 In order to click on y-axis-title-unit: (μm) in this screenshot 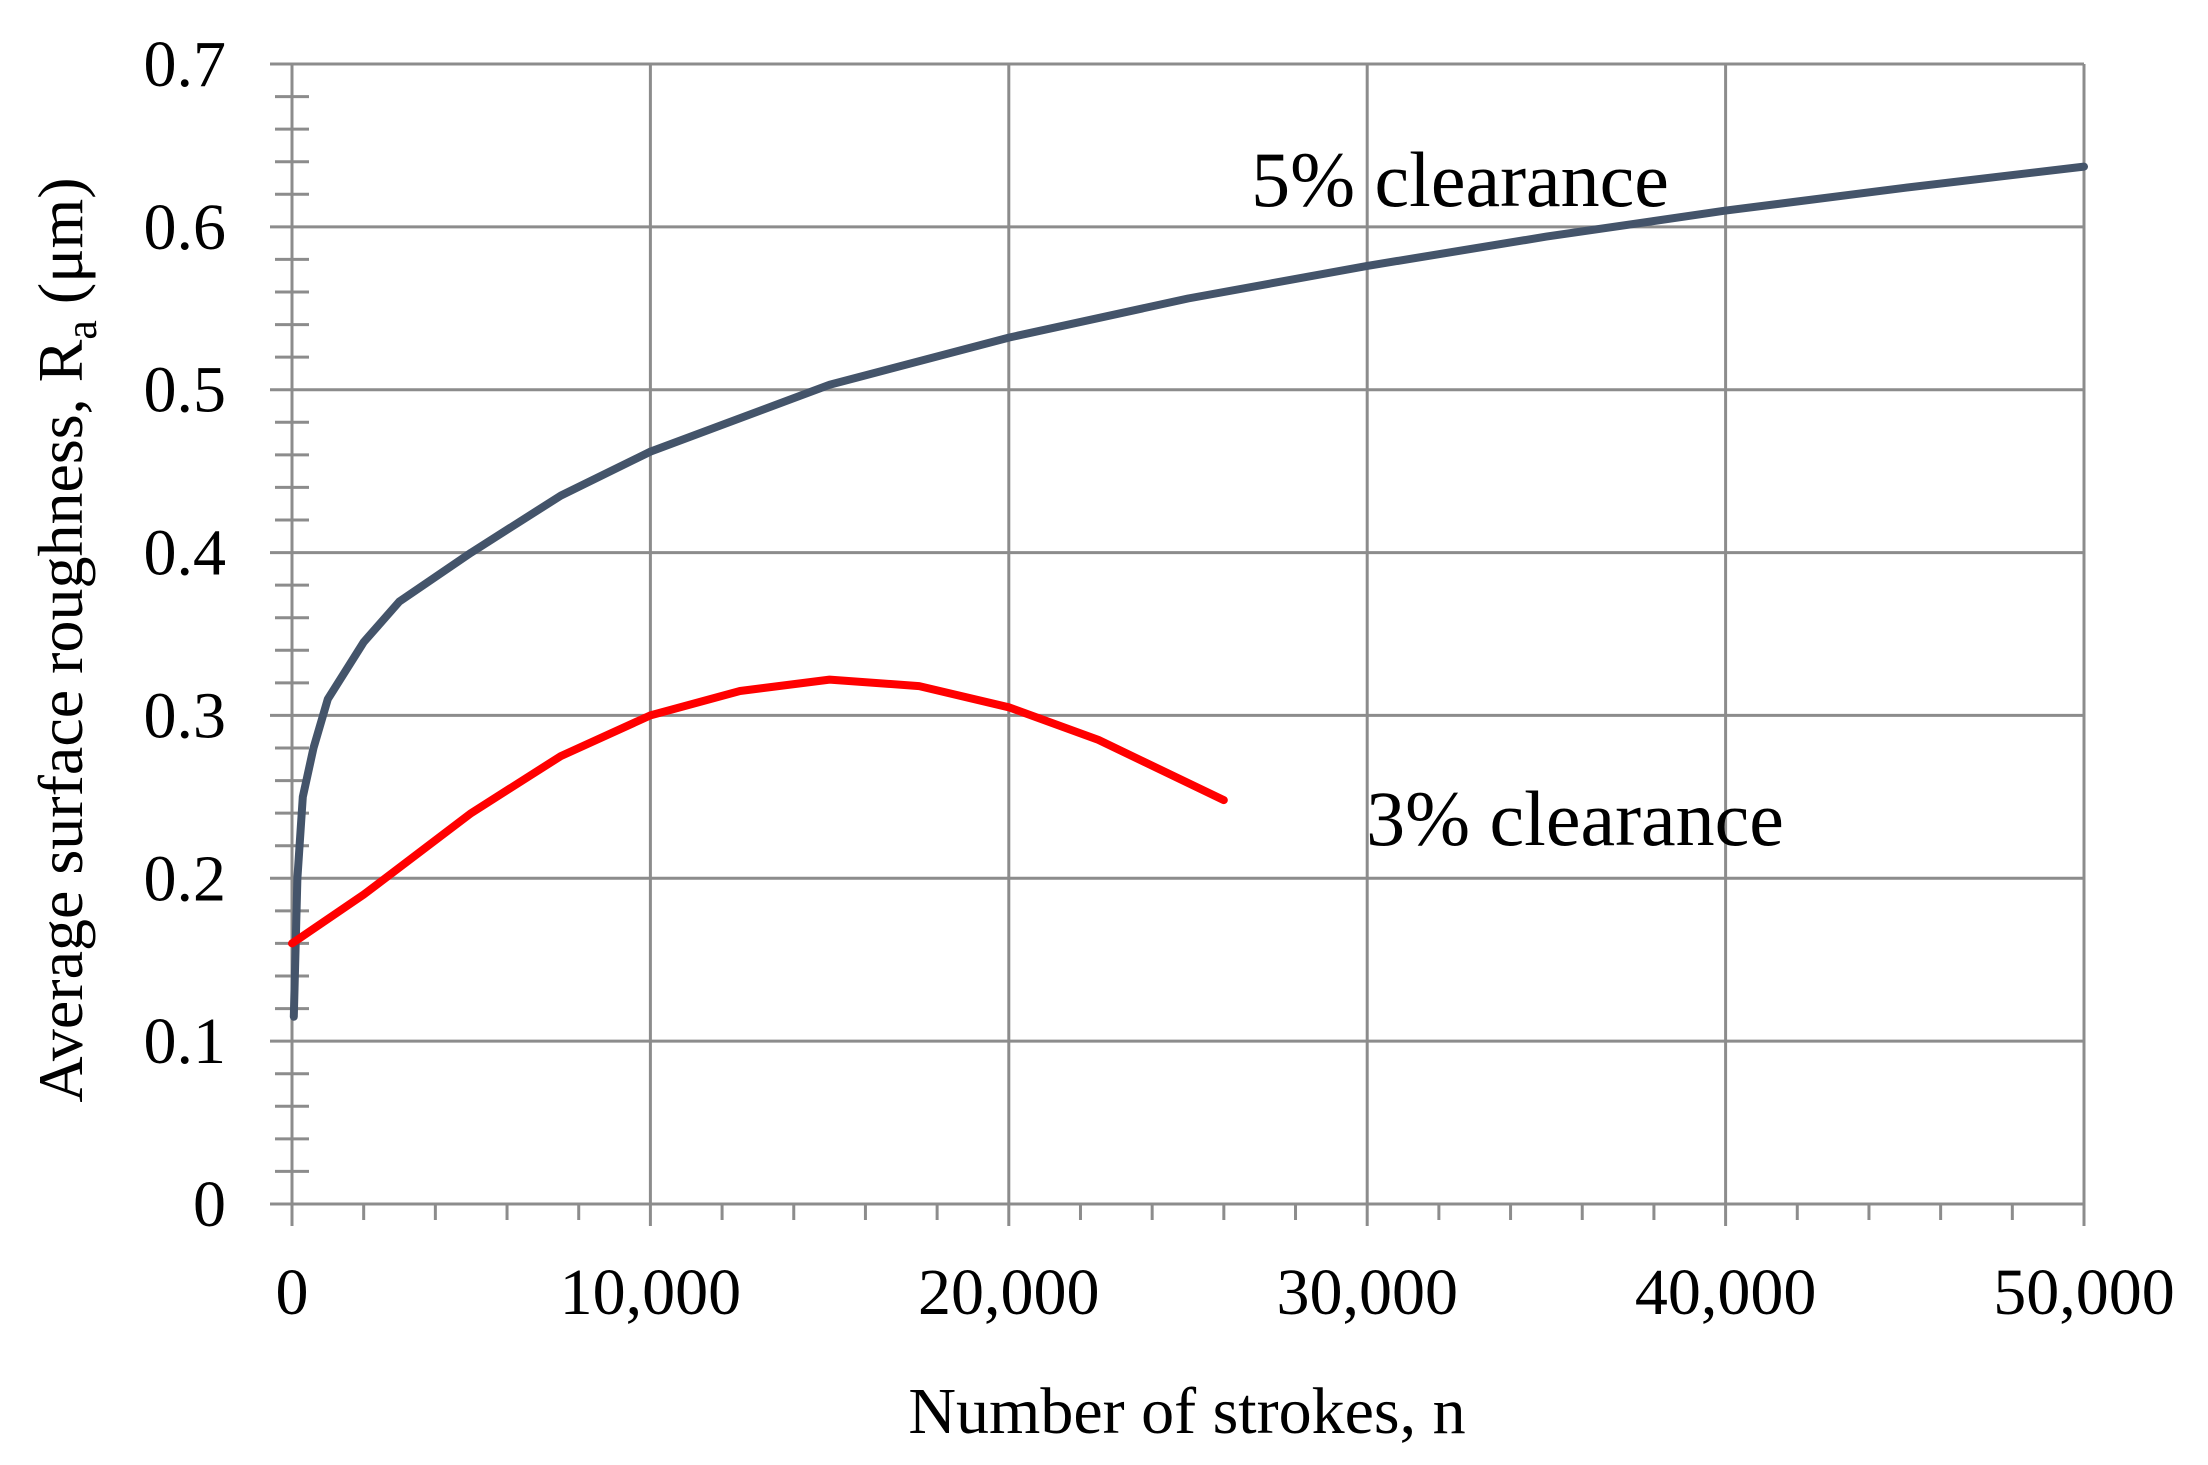, I will do `click(60, 248)`.